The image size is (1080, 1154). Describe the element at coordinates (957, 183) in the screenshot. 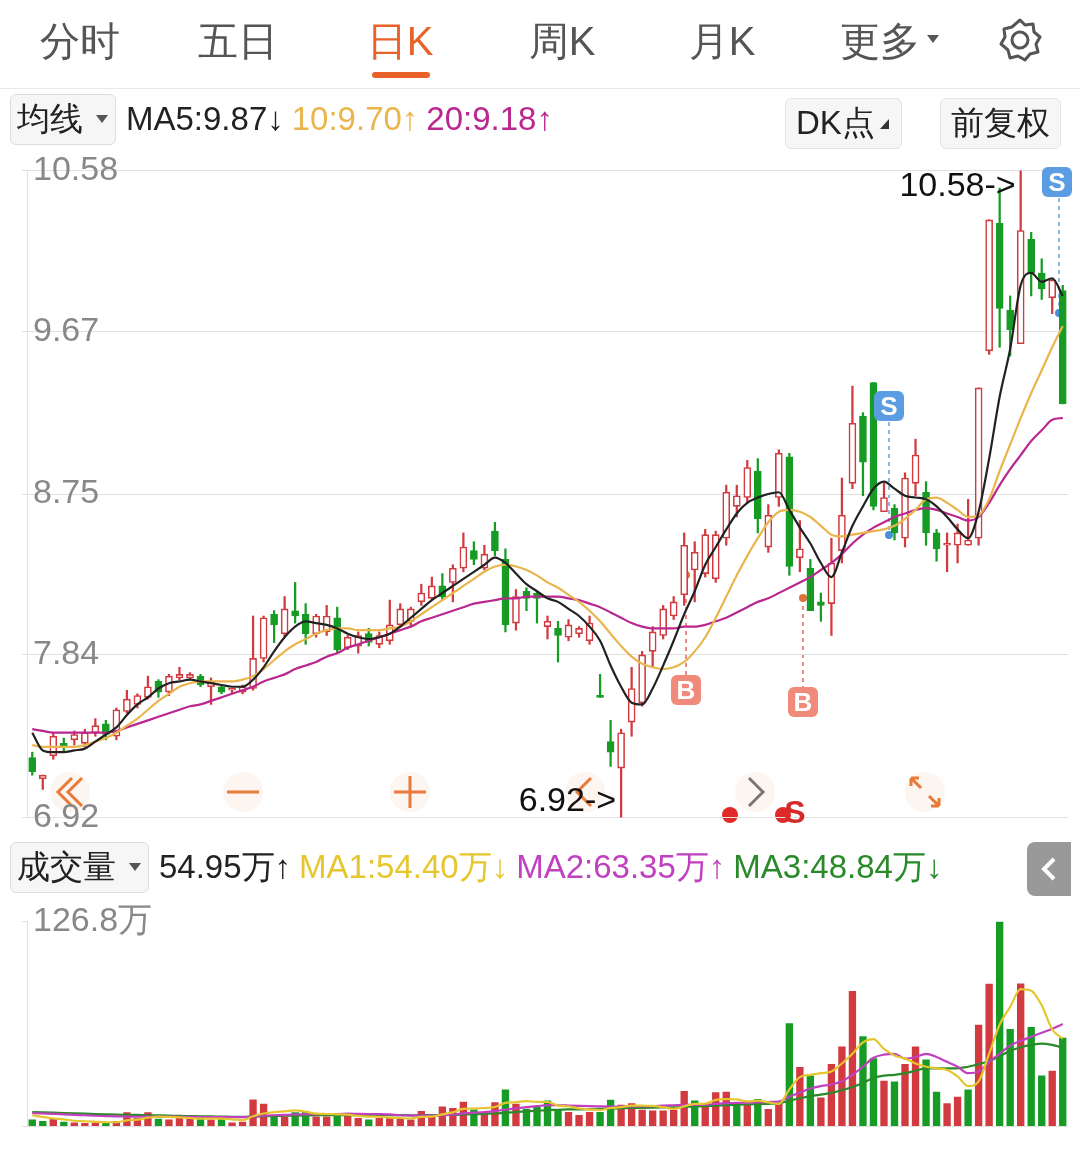

I see `annotation: 10.58->` at that location.